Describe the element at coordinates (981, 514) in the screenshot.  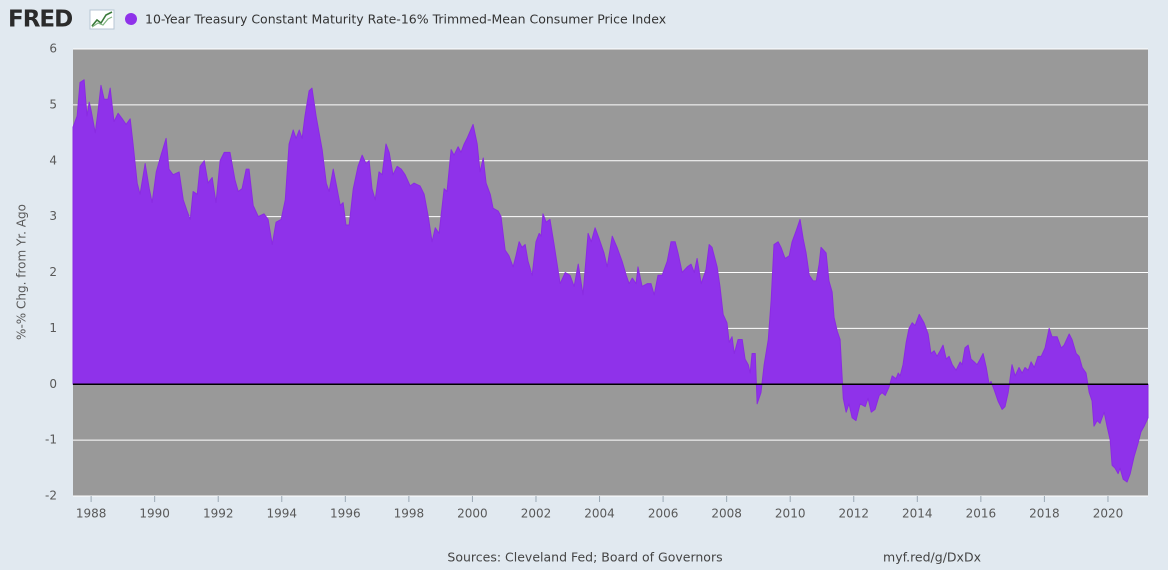
I see `x-tick-label: 2016` at that location.